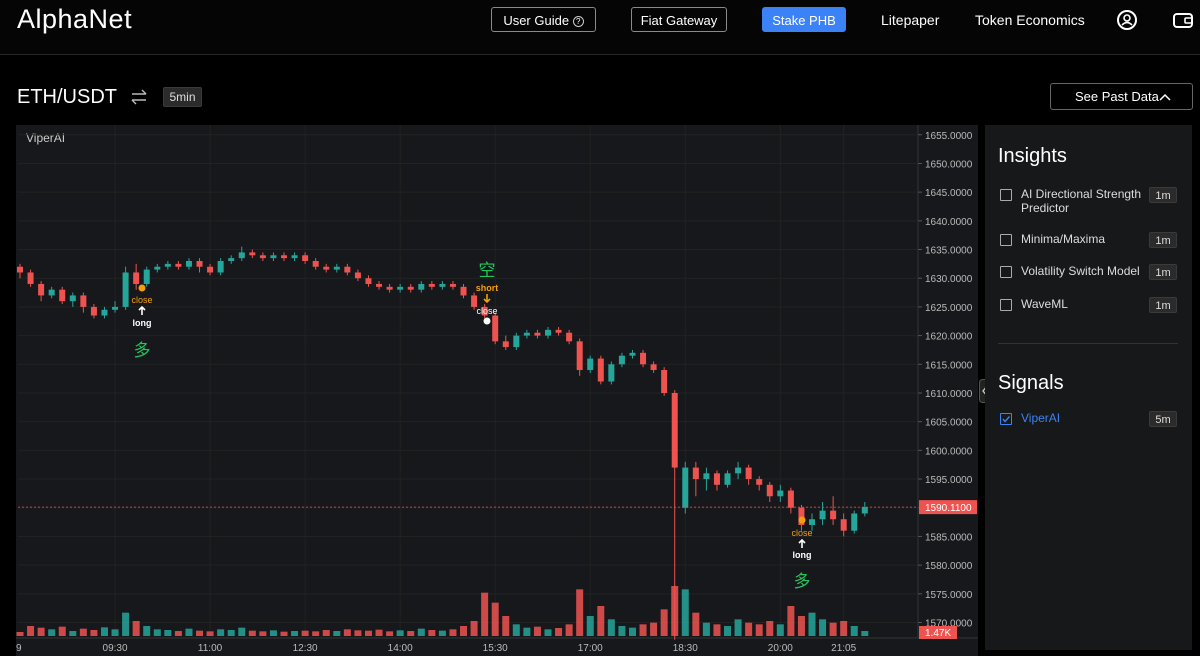 The width and height of the screenshot is (1200, 656). Describe the element at coordinates (1100, 247) in the screenshot. I see `list-item: Minima/Maxima 1m` at that location.